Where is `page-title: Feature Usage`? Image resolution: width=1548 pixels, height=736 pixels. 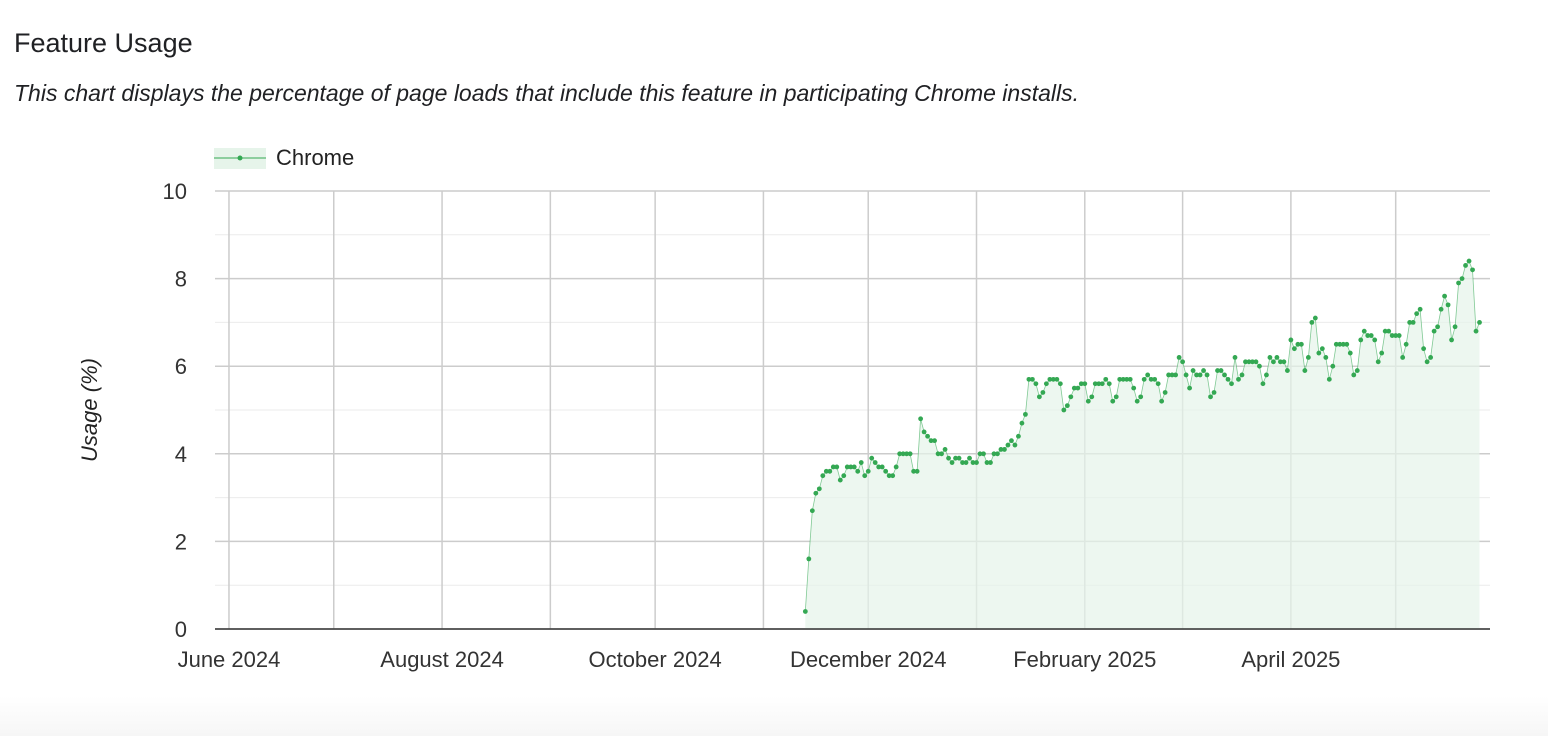 page-title: Feature Usage is located at coordinates (103, 43).